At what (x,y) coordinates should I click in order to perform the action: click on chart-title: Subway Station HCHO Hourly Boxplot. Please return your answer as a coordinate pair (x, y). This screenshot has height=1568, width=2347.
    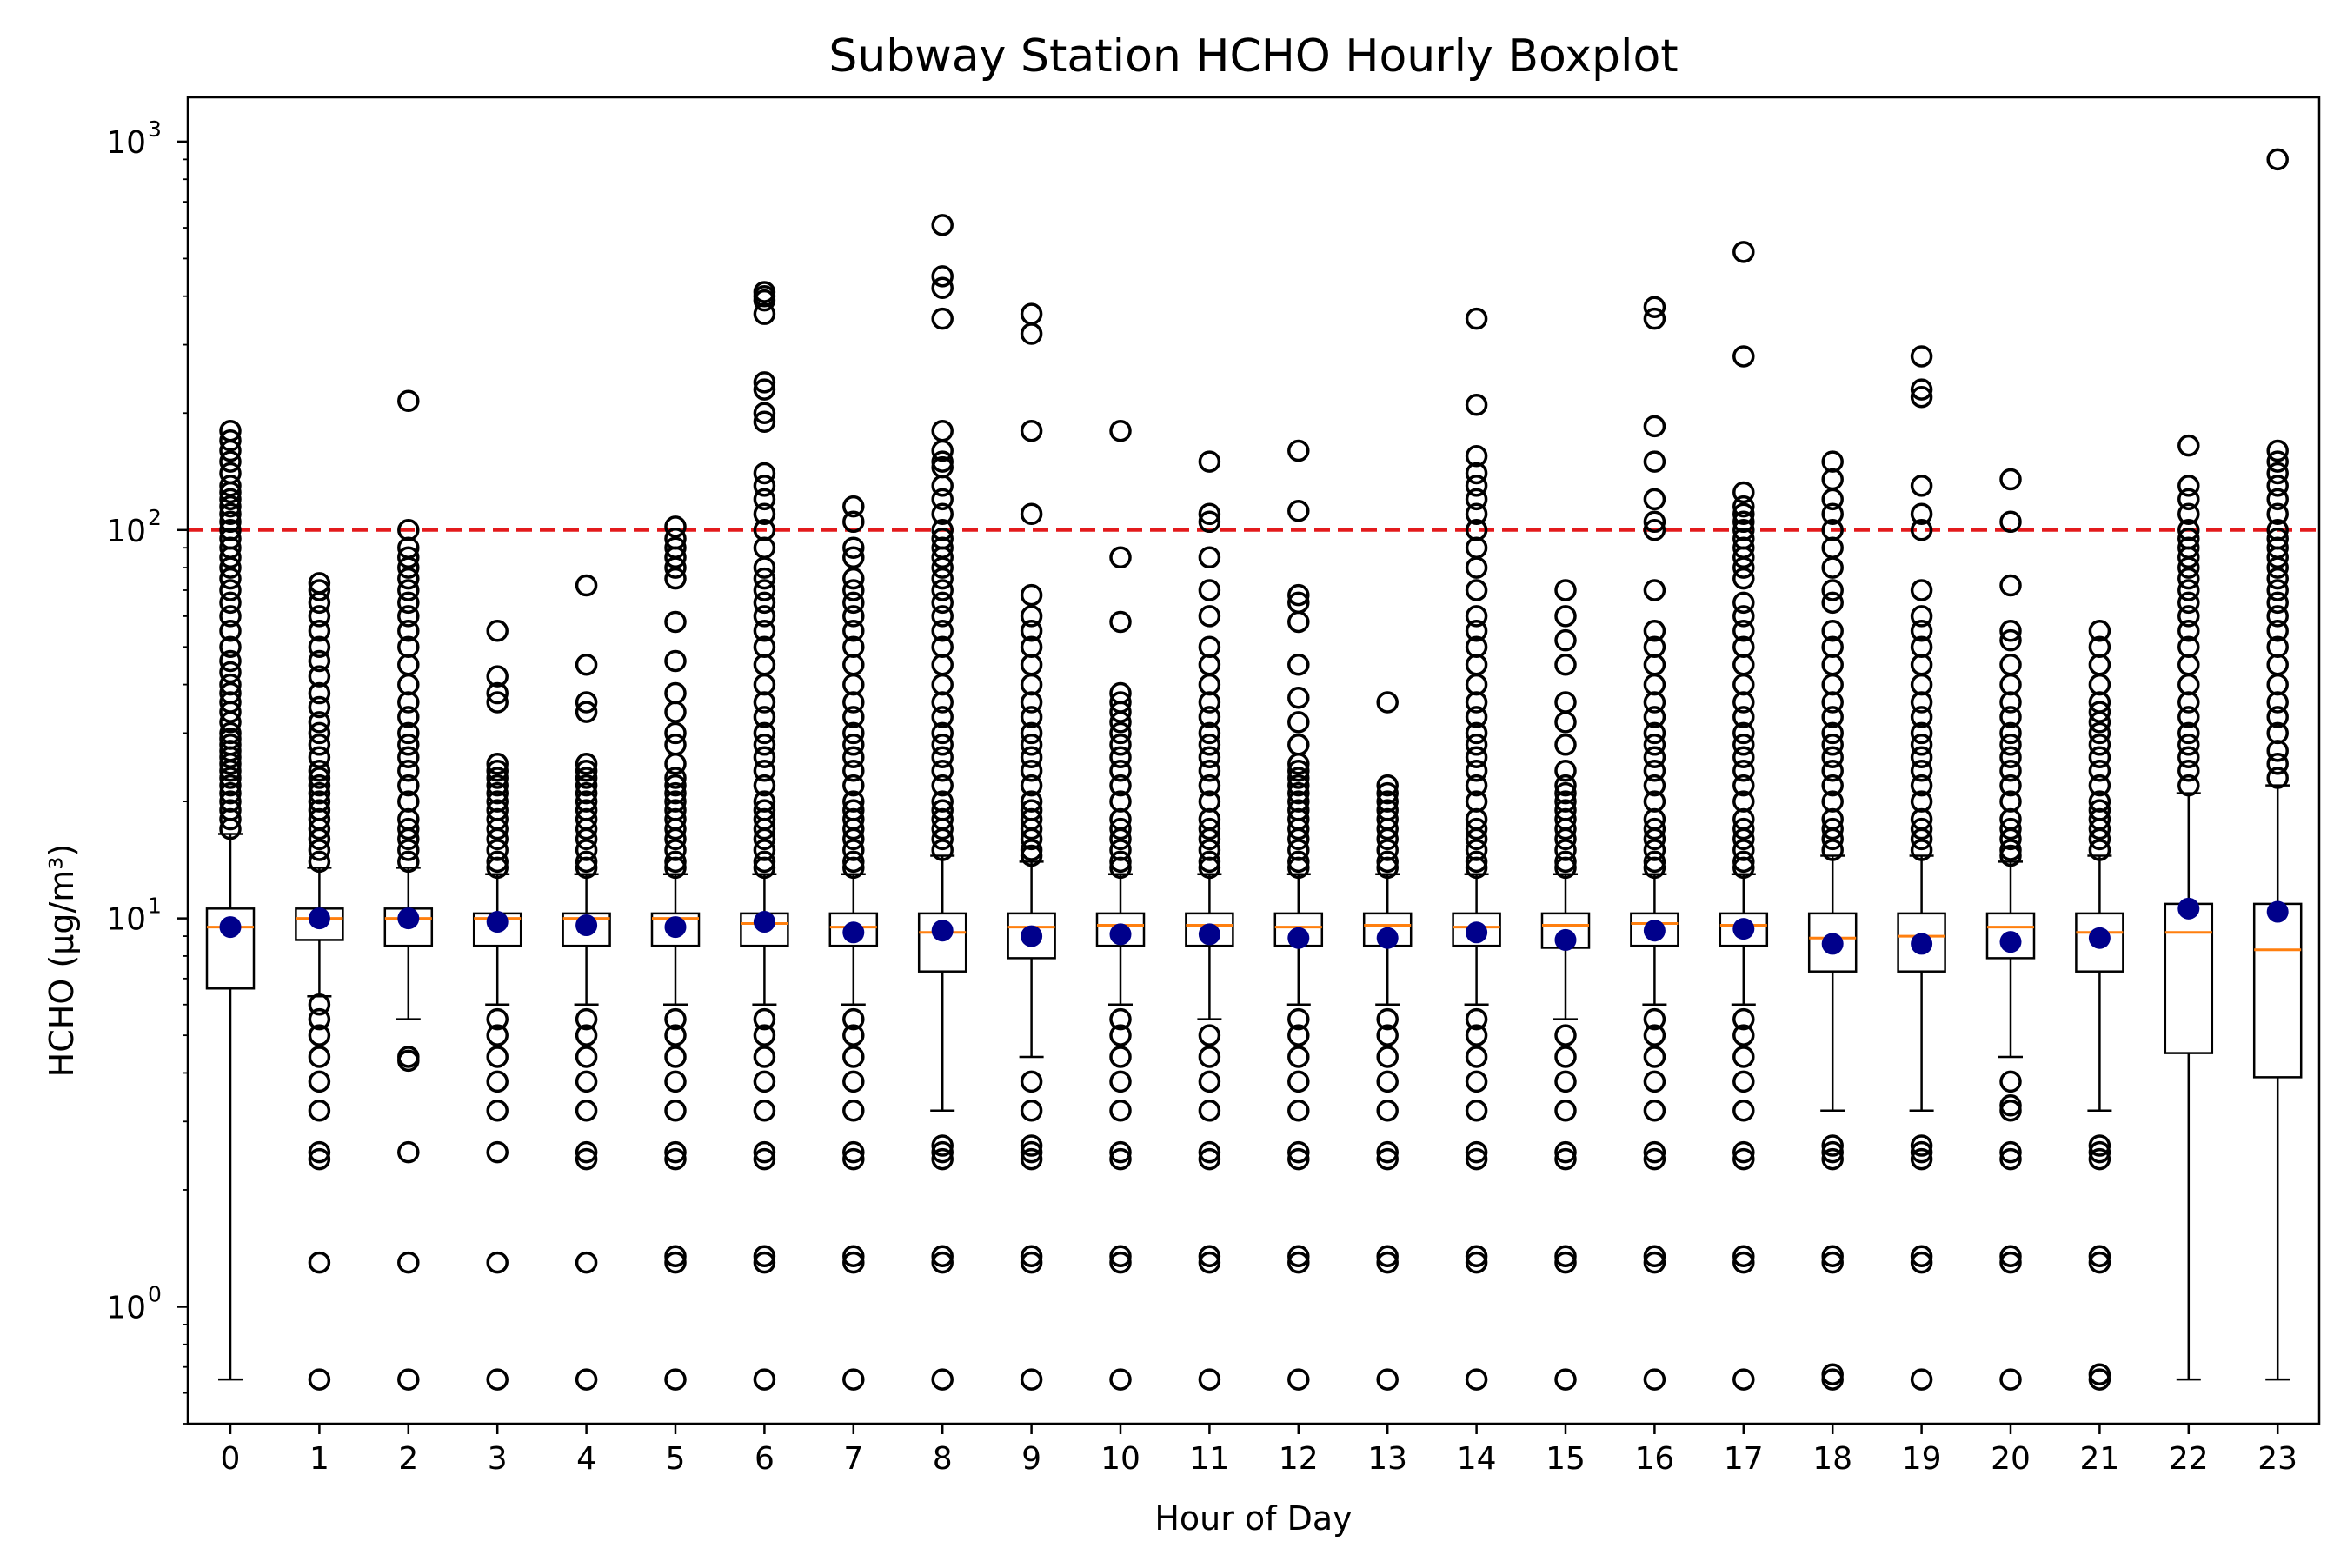
    Looking at the image, I should click on (1253, 56).